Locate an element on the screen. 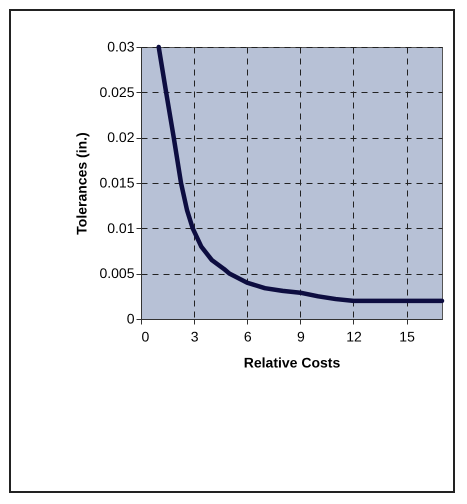  y-tick-label: 0.025 is located at coordinates (117, 92).